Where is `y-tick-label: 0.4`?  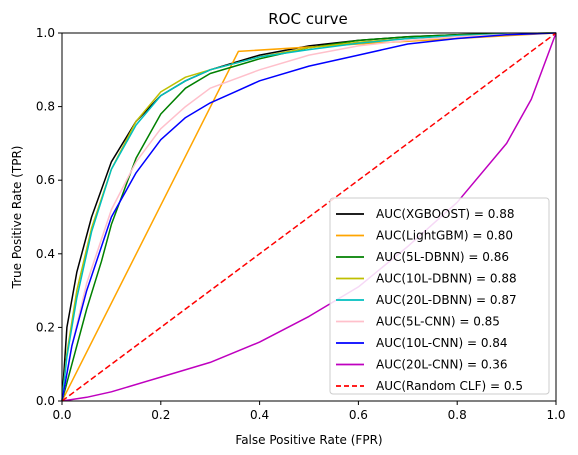
y-tick-label: 0.4 is located at coordinates (45, 254).